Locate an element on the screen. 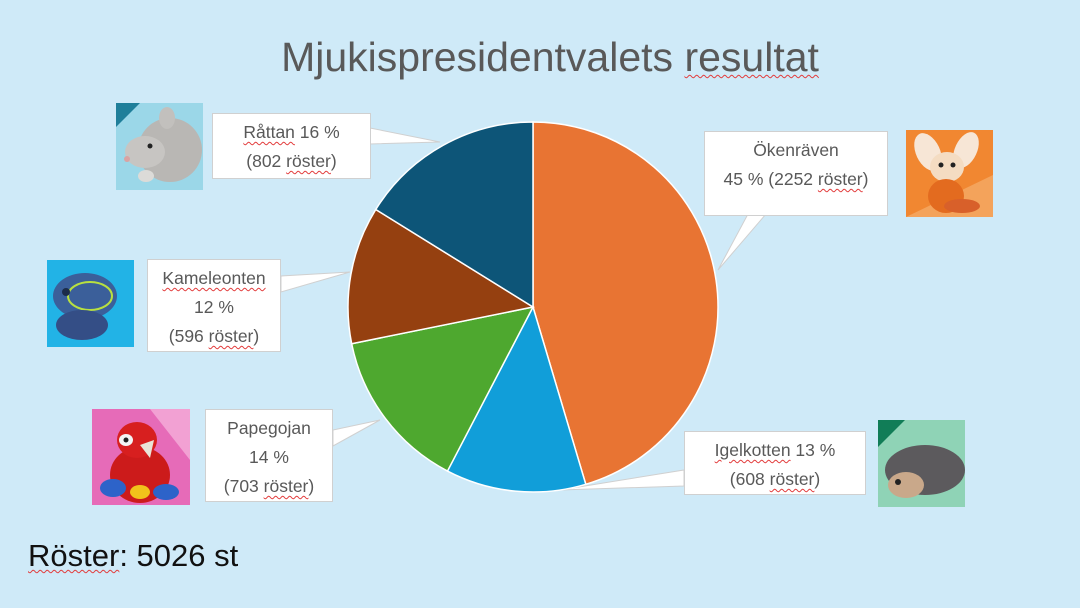 Image resolution: width=1080 pixels, height=608 pixels. hedgehog-image is located at coordinates (921, 463).